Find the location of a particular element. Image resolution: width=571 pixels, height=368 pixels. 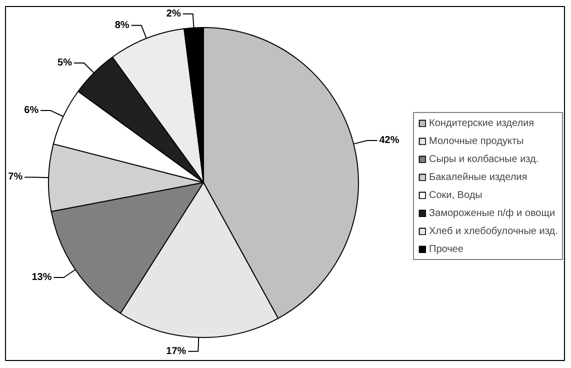

legend-label: Соки, Воды is located at coordinates (455, 195).